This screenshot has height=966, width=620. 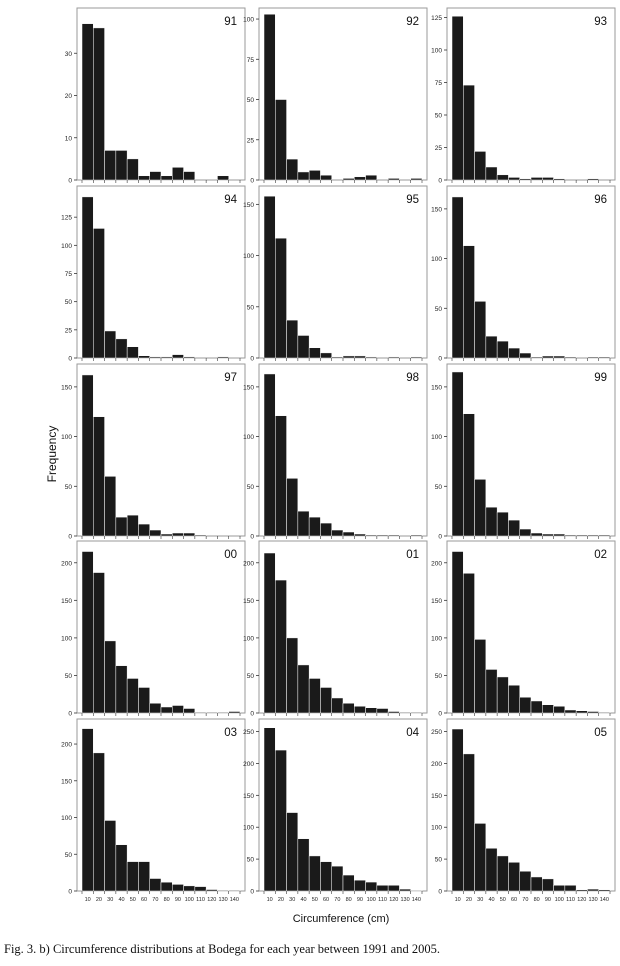 I want to click on x-tick-label: 80, so click(x=167, y=900).